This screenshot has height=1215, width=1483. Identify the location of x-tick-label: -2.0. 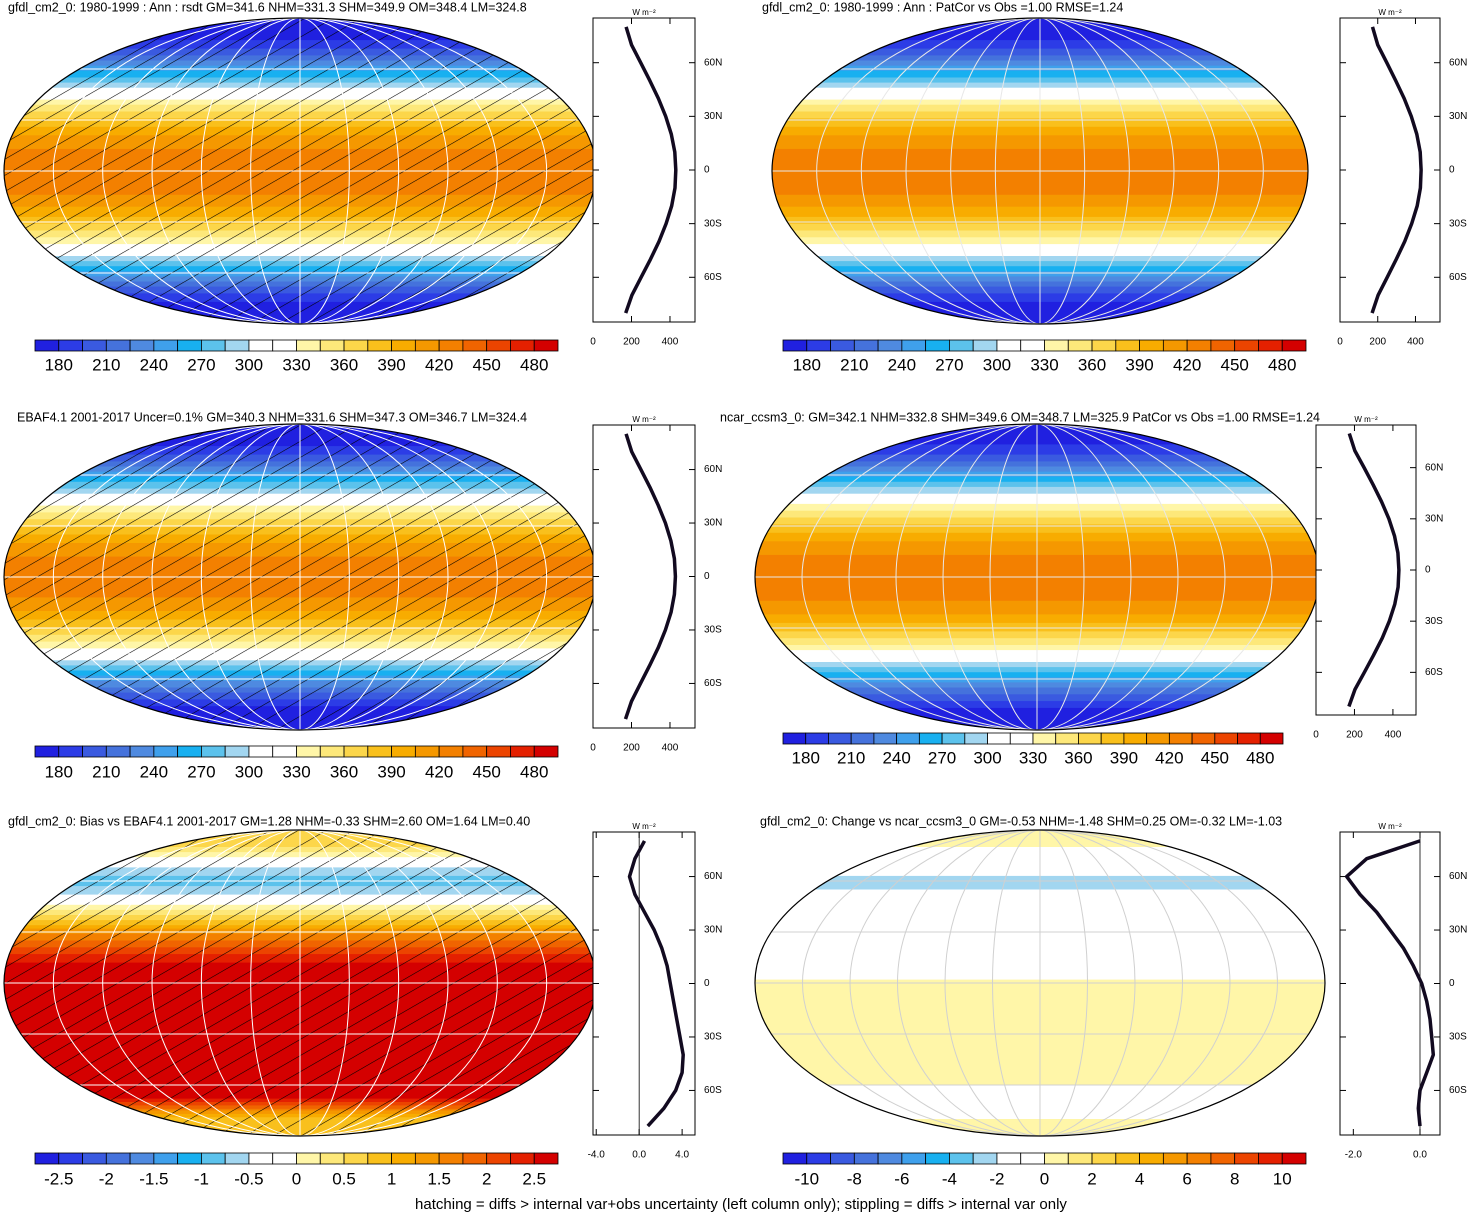
(1354, 1155).